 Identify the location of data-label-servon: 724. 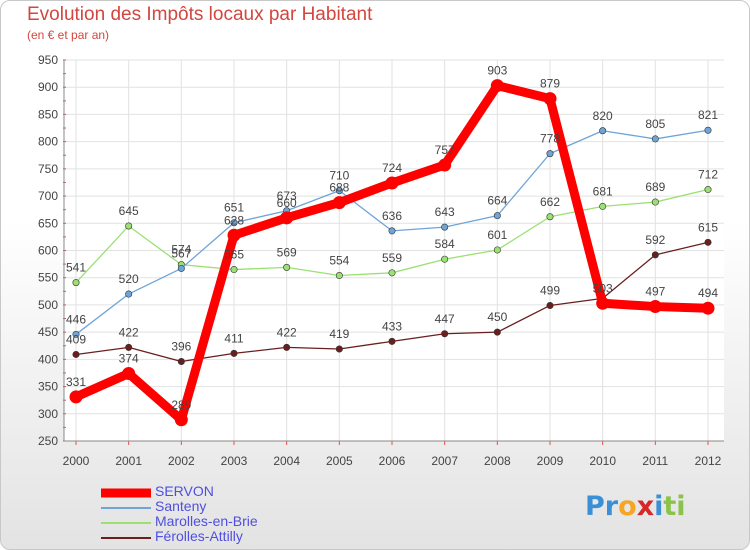
(392, 168).